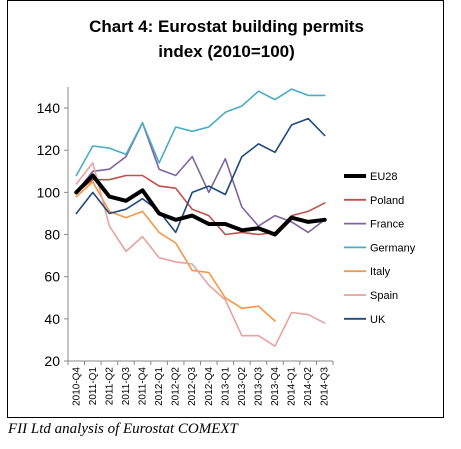 The image size is (461, 449). Describe the element at coordinates (49, 150) in the screenshot. I see `y-tick-label: 120` at that location.